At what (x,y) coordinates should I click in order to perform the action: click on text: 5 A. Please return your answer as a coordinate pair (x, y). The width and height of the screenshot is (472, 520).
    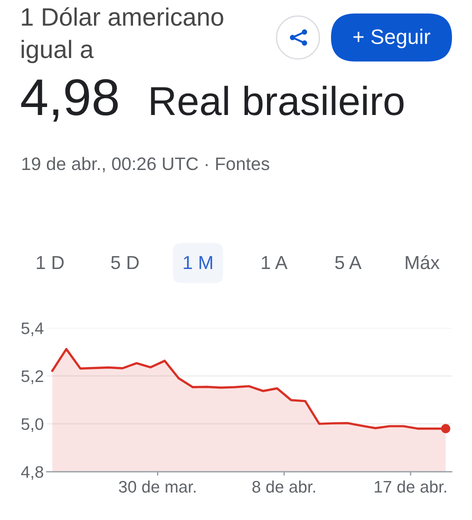
    Looking at the image, I should click on (348, 263).